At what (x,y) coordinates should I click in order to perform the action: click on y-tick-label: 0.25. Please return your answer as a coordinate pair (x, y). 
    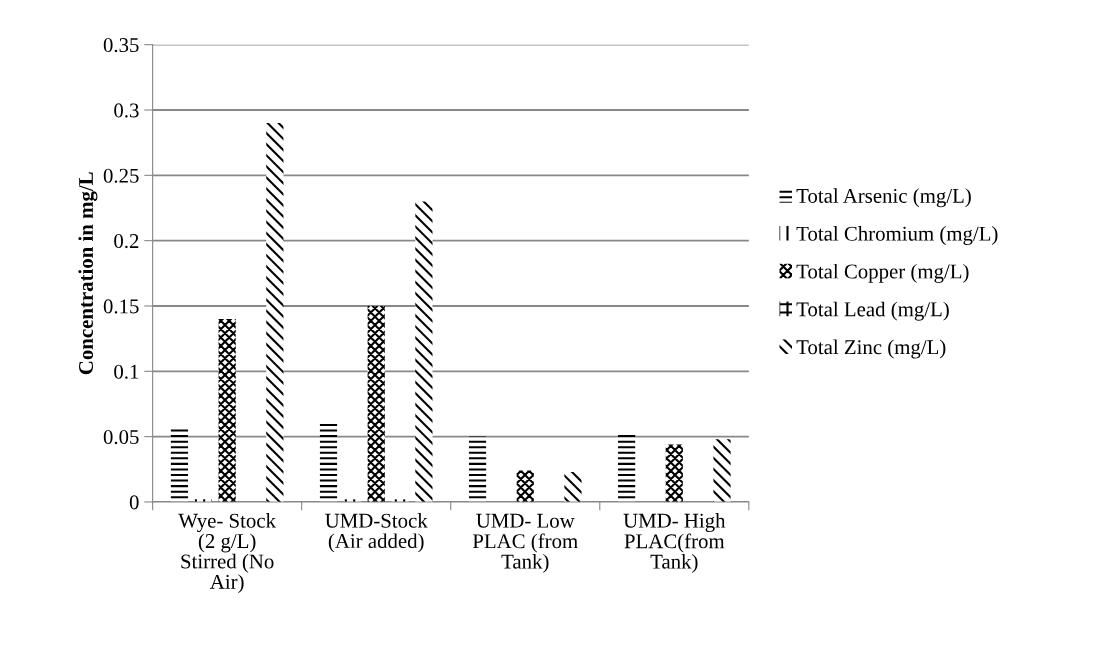
    Looking at the image, I should click on (121, 175).